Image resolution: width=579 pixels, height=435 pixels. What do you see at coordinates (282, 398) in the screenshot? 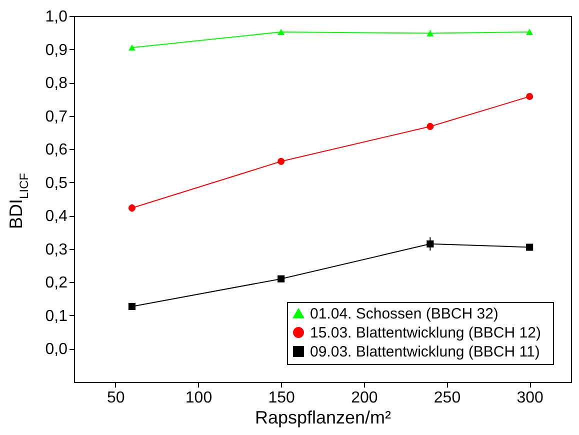
I see `x-tick-label: 150` at bounding box center [282, 398].